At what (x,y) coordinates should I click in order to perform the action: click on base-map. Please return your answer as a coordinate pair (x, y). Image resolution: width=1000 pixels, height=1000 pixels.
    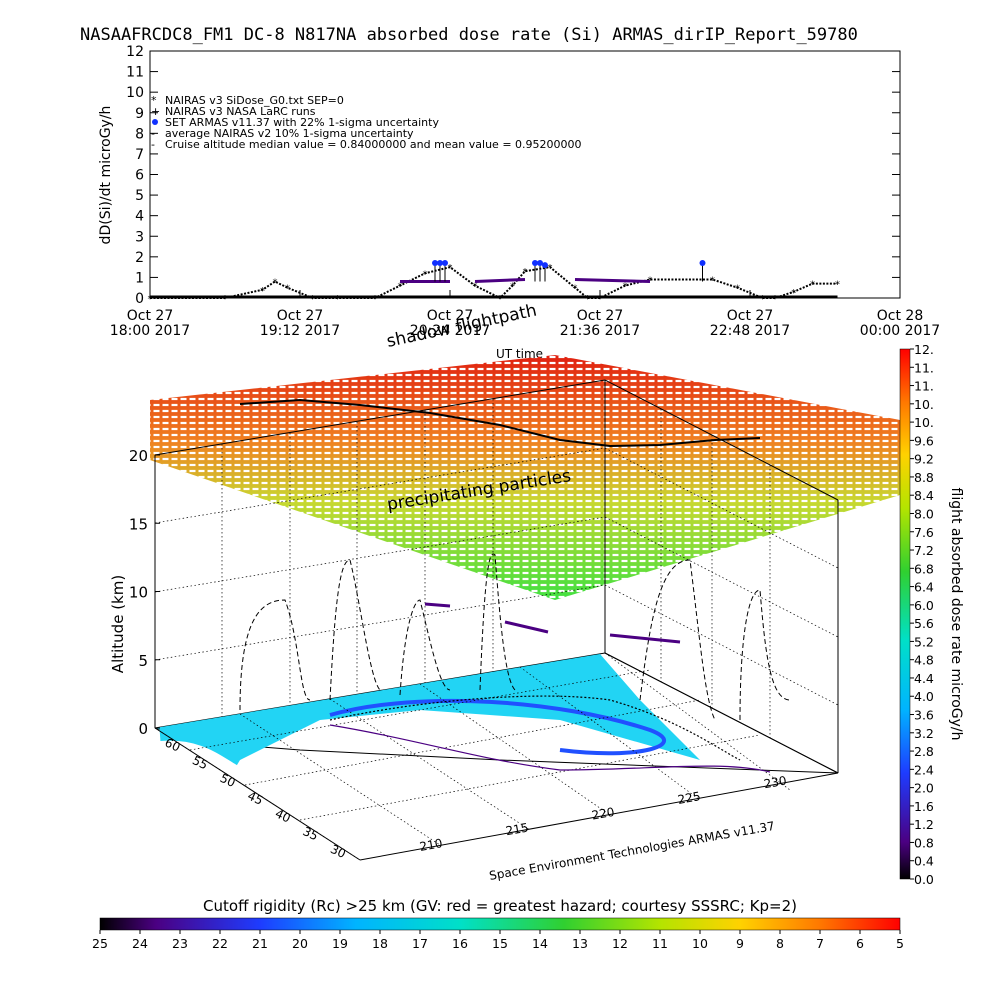
    Looking at the image, I should click on (496, 713).